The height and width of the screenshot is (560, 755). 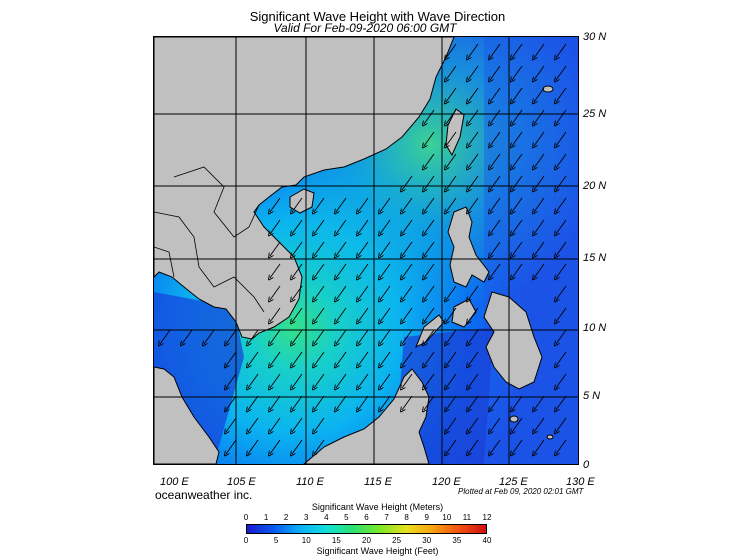 What do you see at coordinates (521, 491) in the screenshot?
I see `plotted-timestamp: Plotted at Feb 09, 2020 02:01 GMT` at bounding box center [521, 491].